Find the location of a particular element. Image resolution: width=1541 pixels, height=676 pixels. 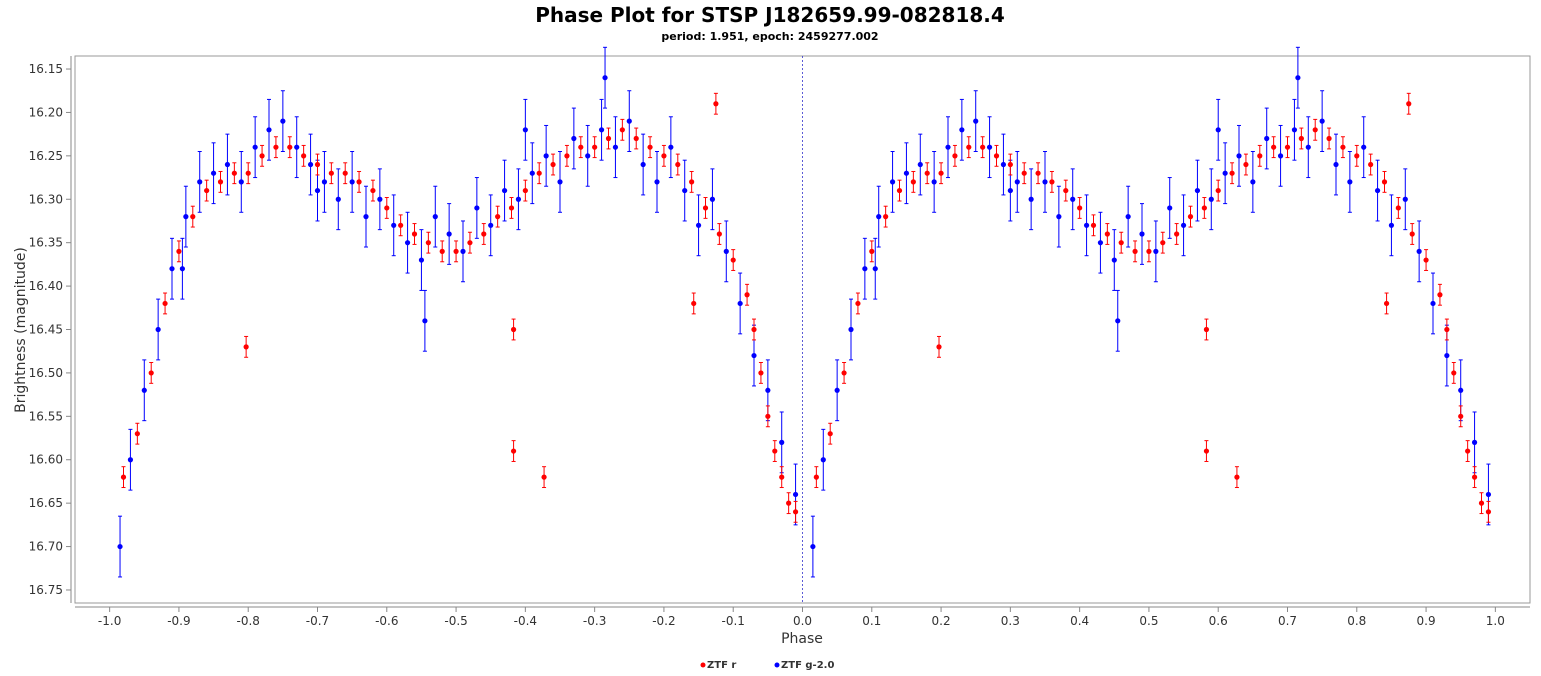

legend-label-ztf-g: ZTF g-2.0 is located at coordinates (807, 665).